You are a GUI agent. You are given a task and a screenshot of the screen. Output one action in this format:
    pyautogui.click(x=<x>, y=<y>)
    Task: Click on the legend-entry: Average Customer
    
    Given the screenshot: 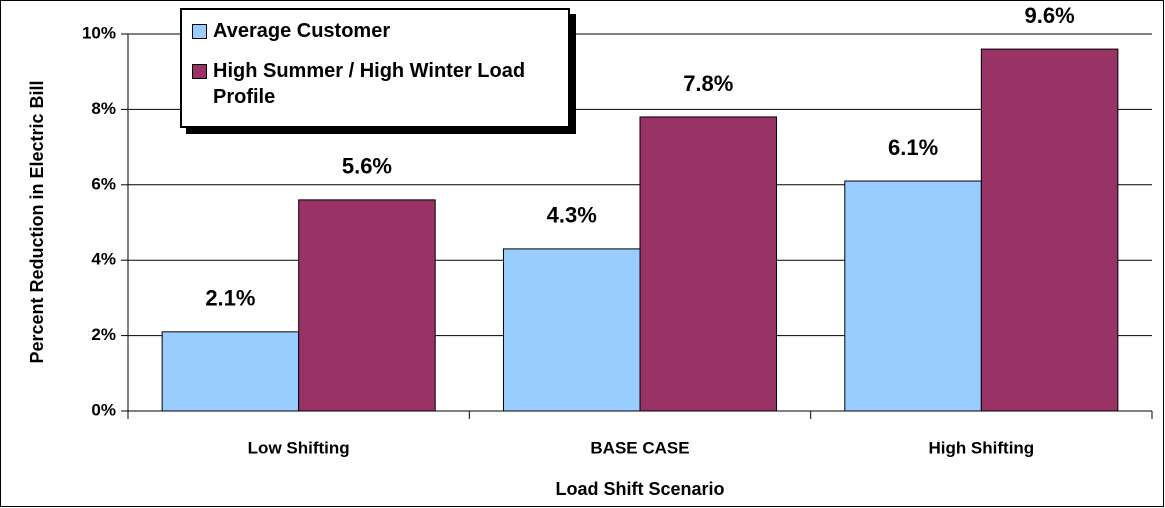 What is the action you would take?
    pyautogui.click(x=375, y=31)
    